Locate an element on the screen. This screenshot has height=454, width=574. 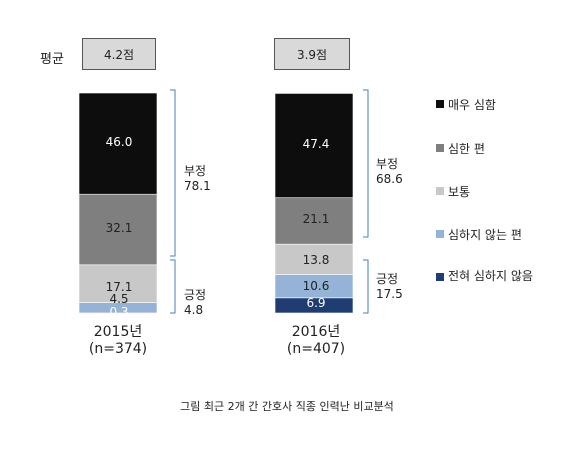
data-label-2015-4: 46.0 is located at coordinates (119, 142).